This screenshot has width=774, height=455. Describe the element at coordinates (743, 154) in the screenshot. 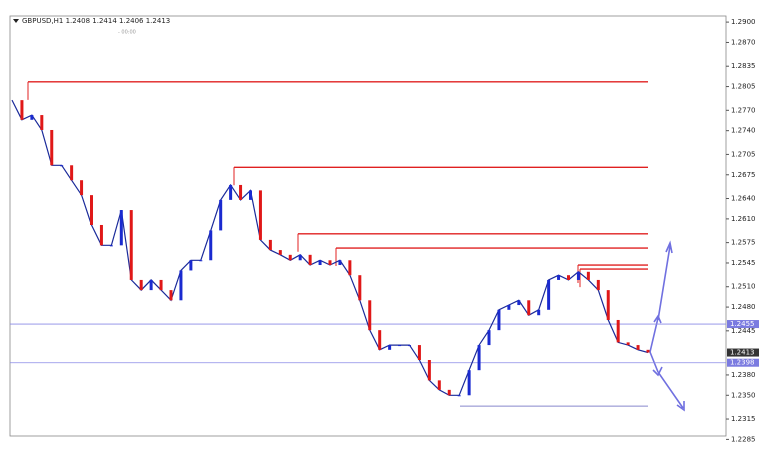

I see `y-tick-label: 1.2705` at that location.